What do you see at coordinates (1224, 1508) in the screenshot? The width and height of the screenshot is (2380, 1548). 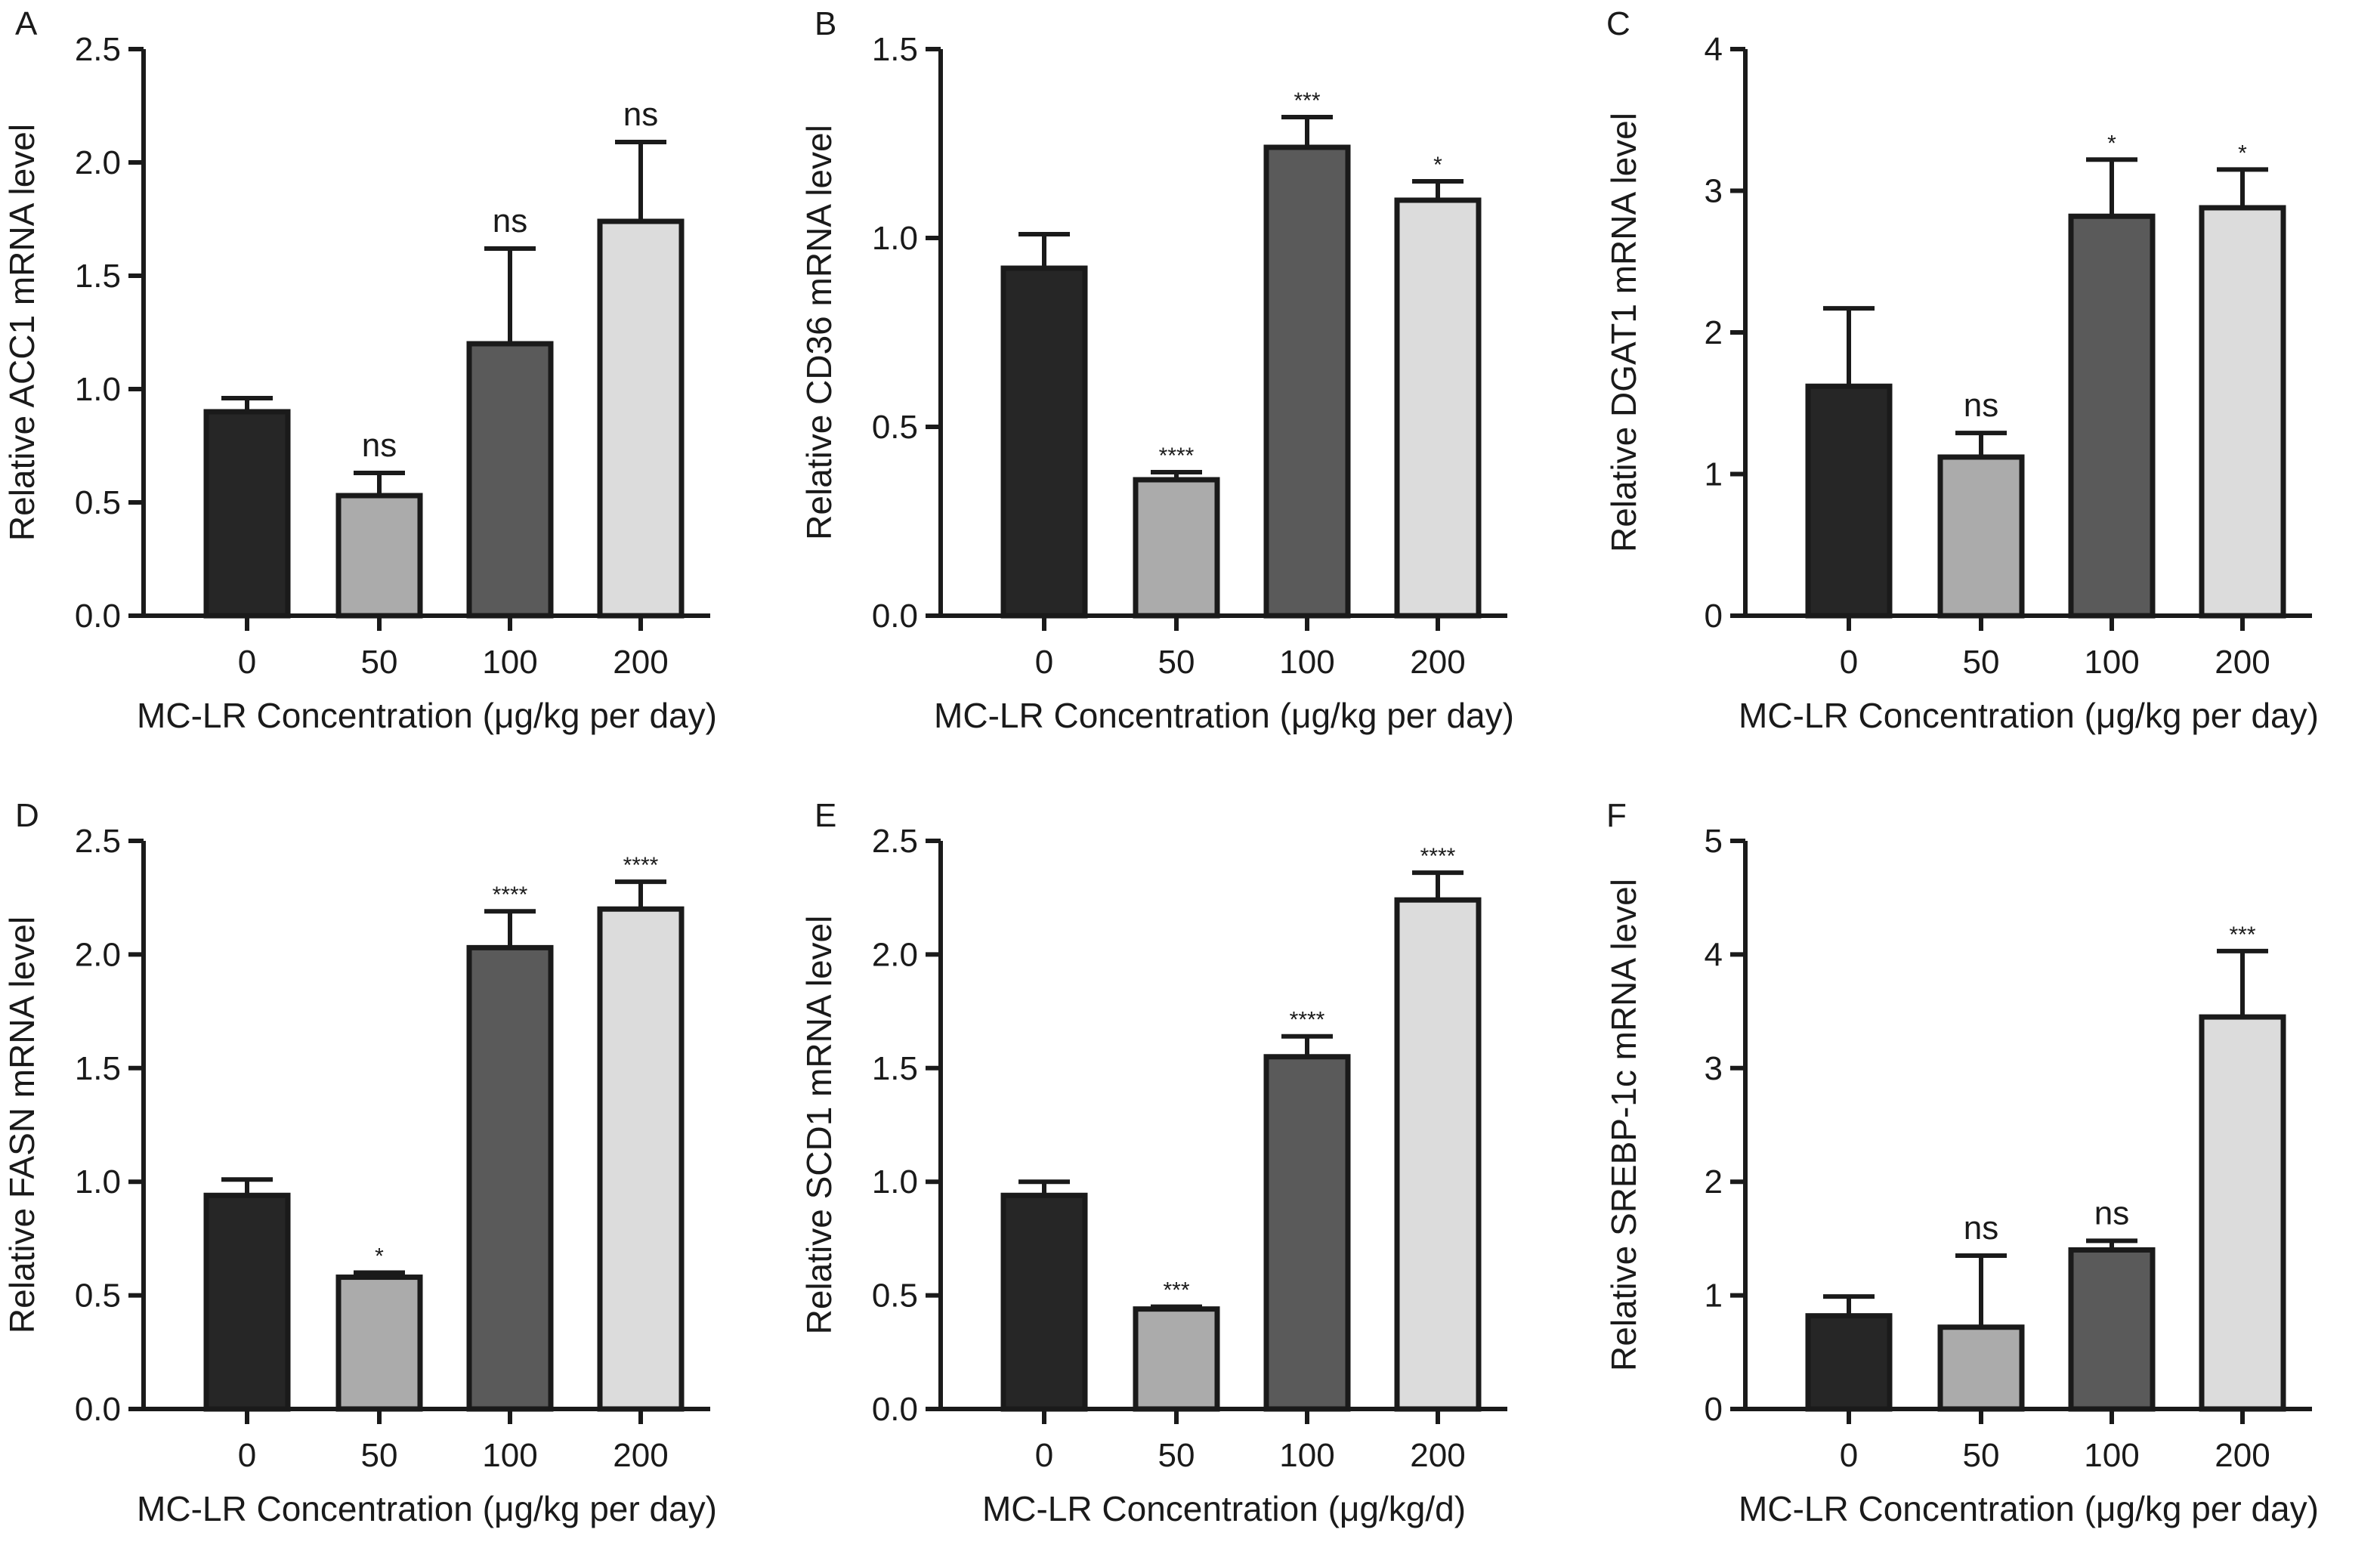 I see `x-axis-title: MC-LR Concentration (μg/kg/d)` at bounding box center [1224, 1508].